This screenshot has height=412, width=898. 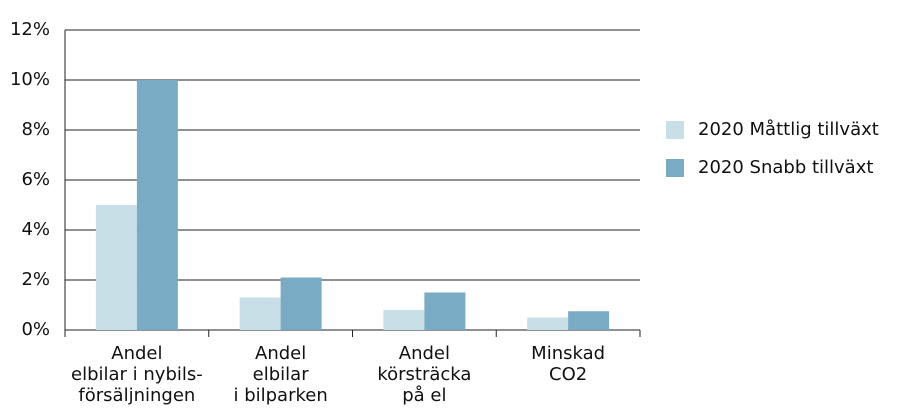 What do you see at coordinates (280, 395) in the screenshot?
I see `x-tick-label: i bilparken` at bounding box center [280, 395].